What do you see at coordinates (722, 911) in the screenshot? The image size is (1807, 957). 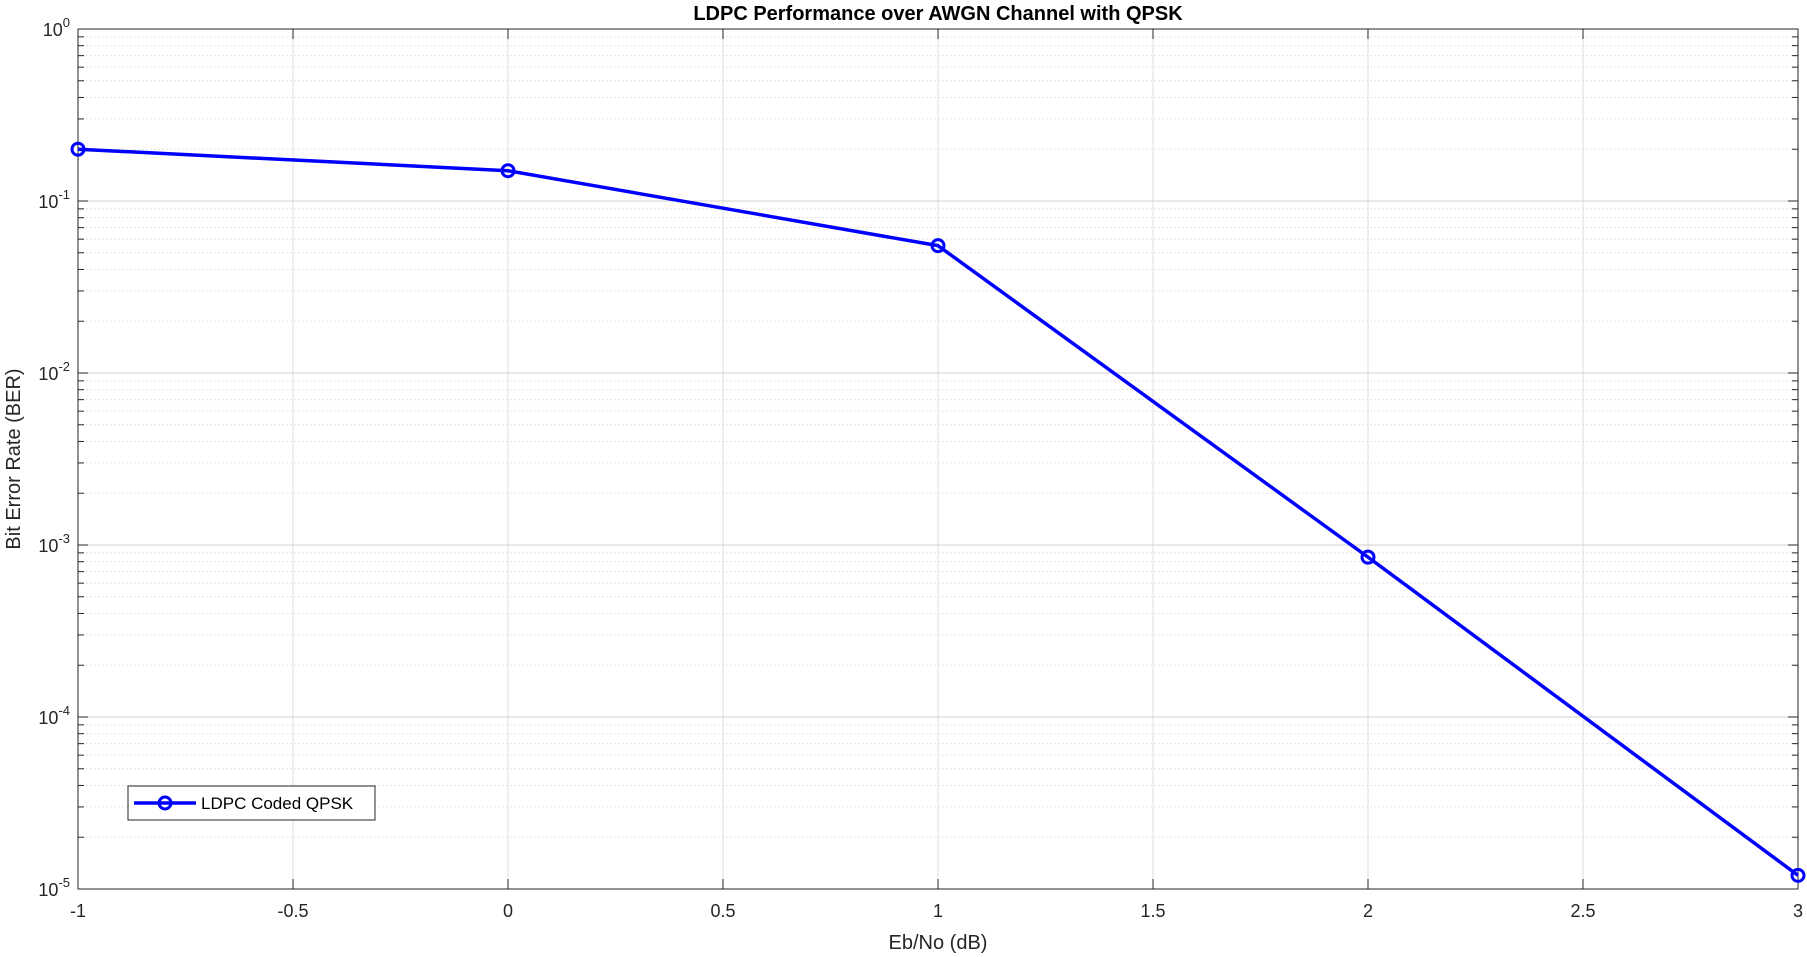 I see `x-tick-label: 0.5` at bounding box center [722, 911].